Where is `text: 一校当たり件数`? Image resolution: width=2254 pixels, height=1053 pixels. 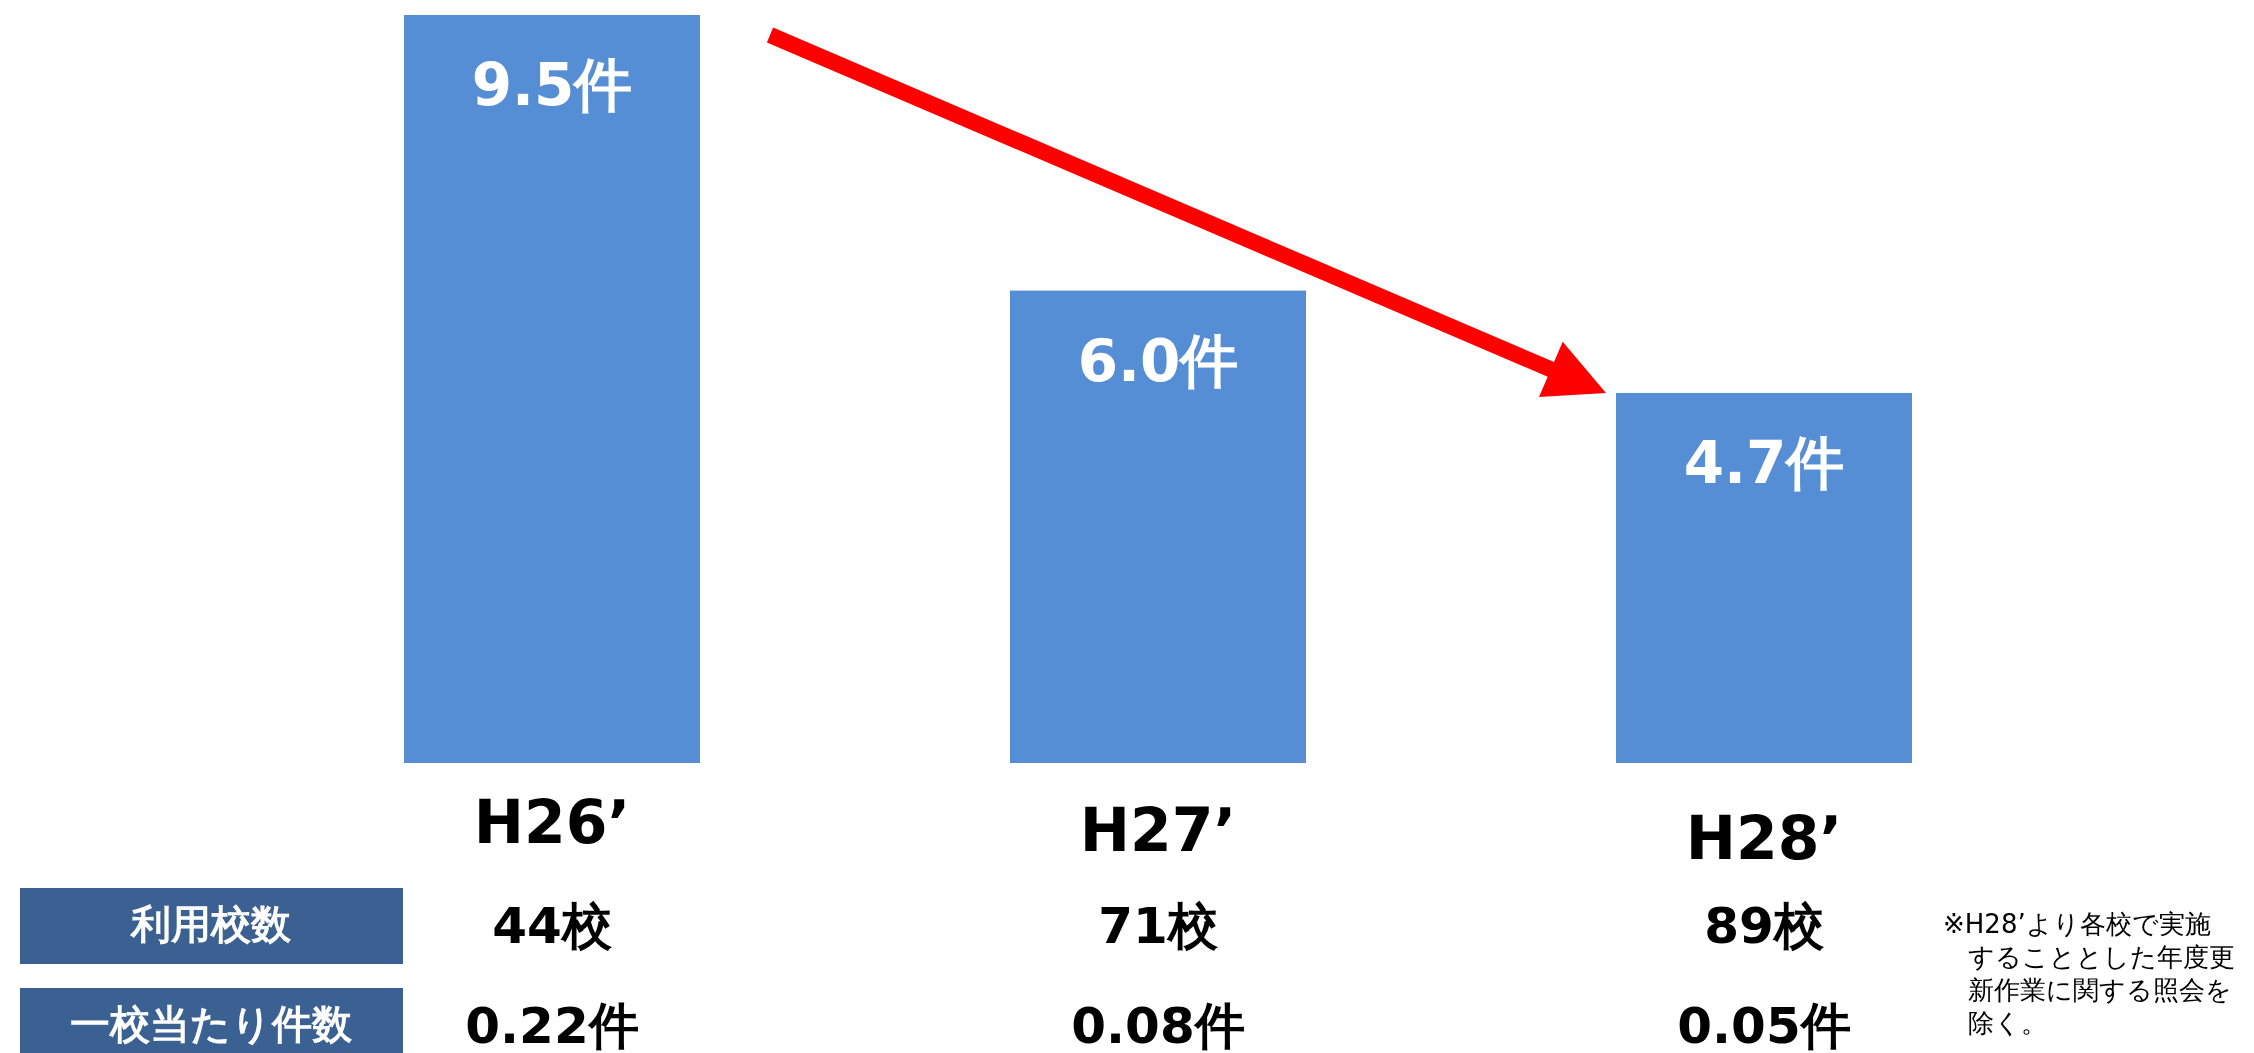 text: 一校当たり件数 is located at coordinates (211, 1024).